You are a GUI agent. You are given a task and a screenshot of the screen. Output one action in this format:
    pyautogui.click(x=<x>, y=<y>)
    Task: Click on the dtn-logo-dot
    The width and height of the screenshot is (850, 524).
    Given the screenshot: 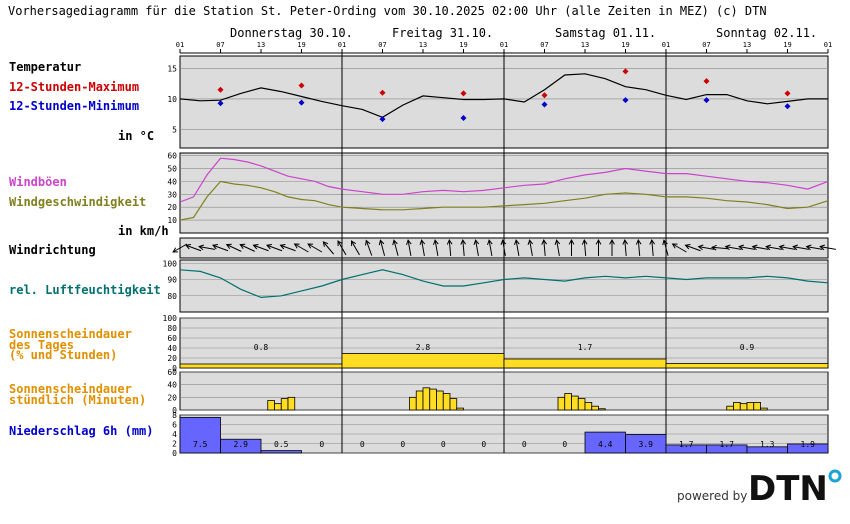 What is the action you would take?
    pyautogui.click(x=835, y=476)
    